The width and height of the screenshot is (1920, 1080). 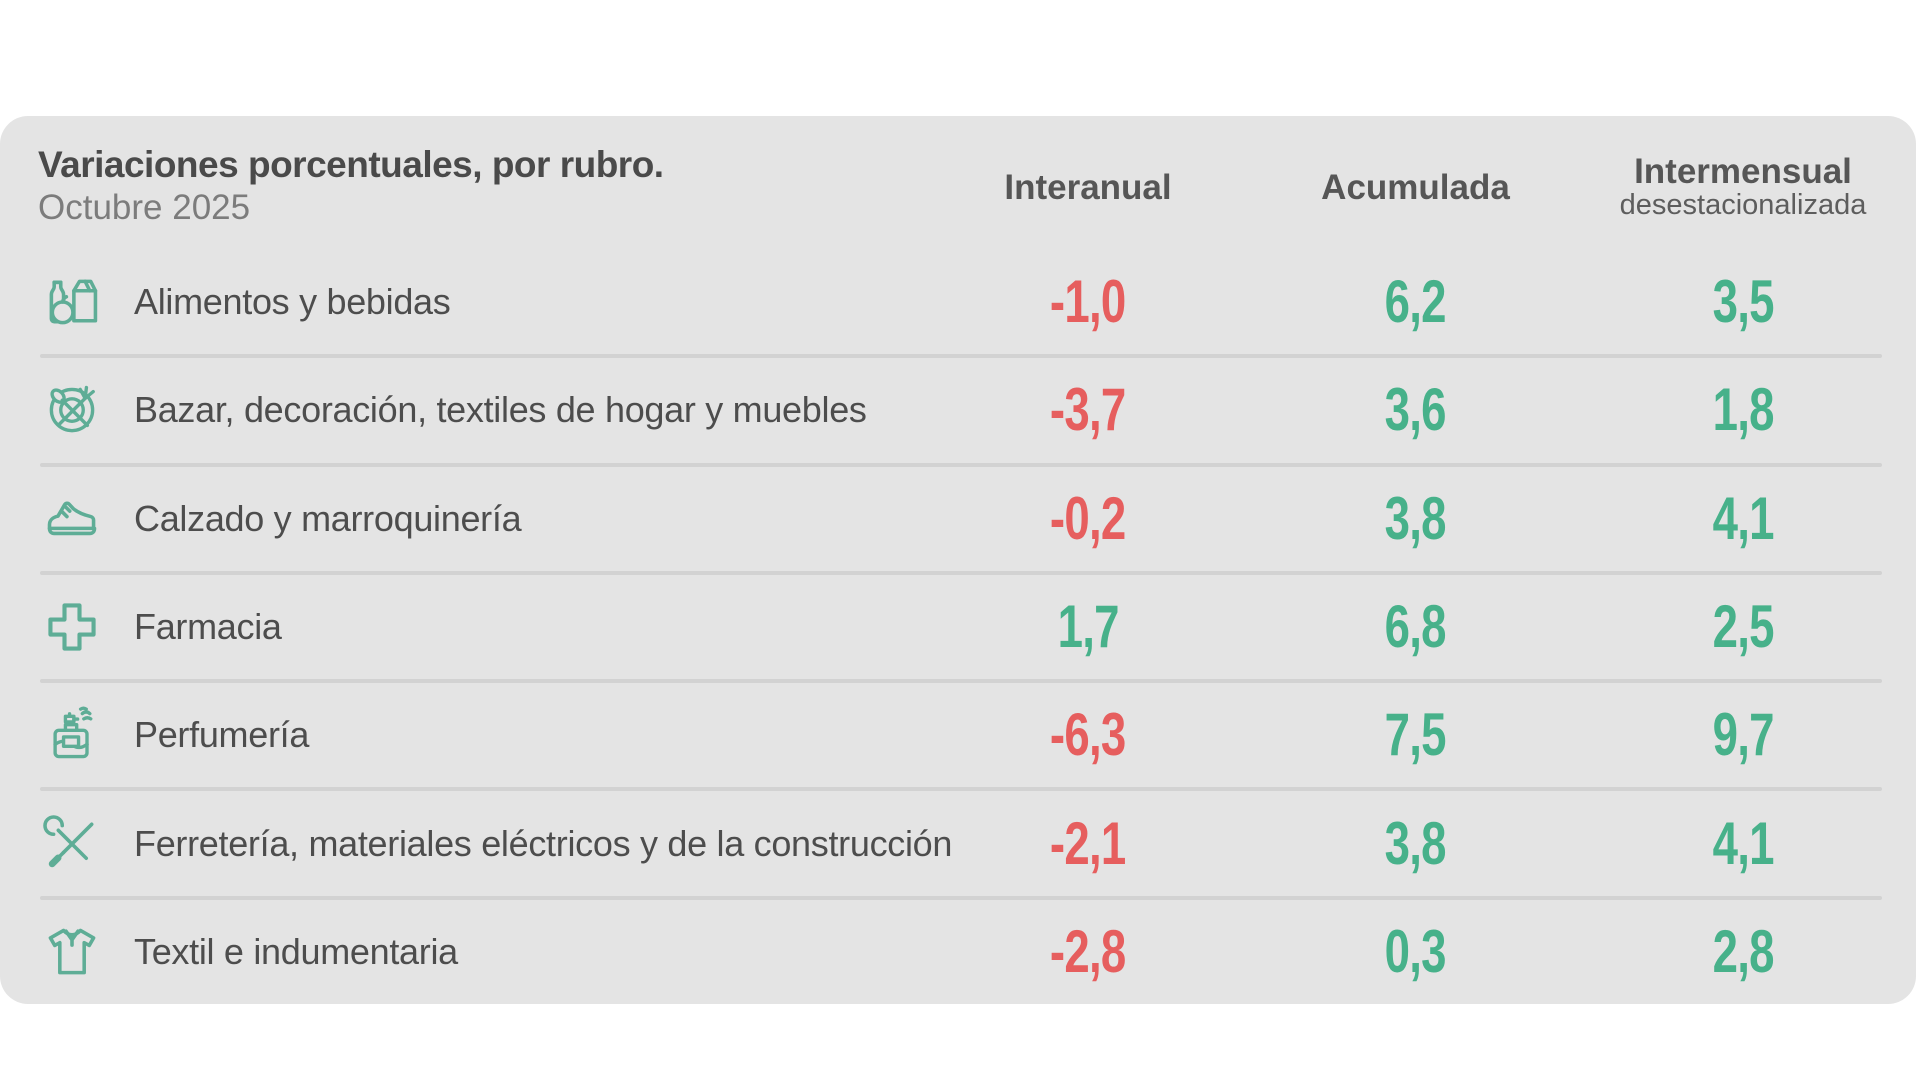 I want to click on value-interanual: -0,2, so click(x=1088, y=518).